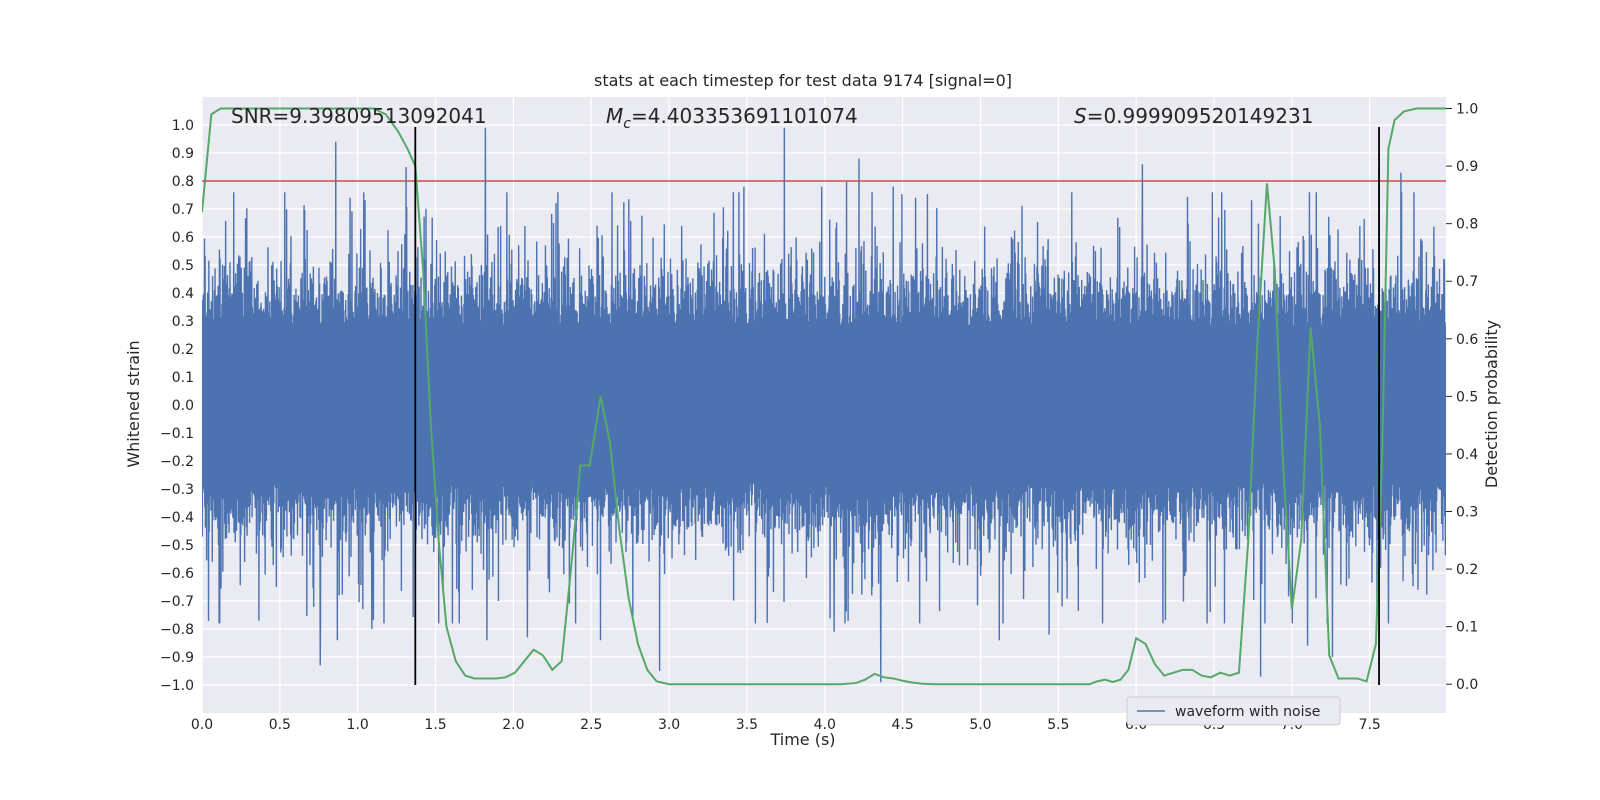  What do you see at coordinates (183, 210) in the screenshot?
I see `y-tick-label-3: 0.7` at bounding box center [183, 210].